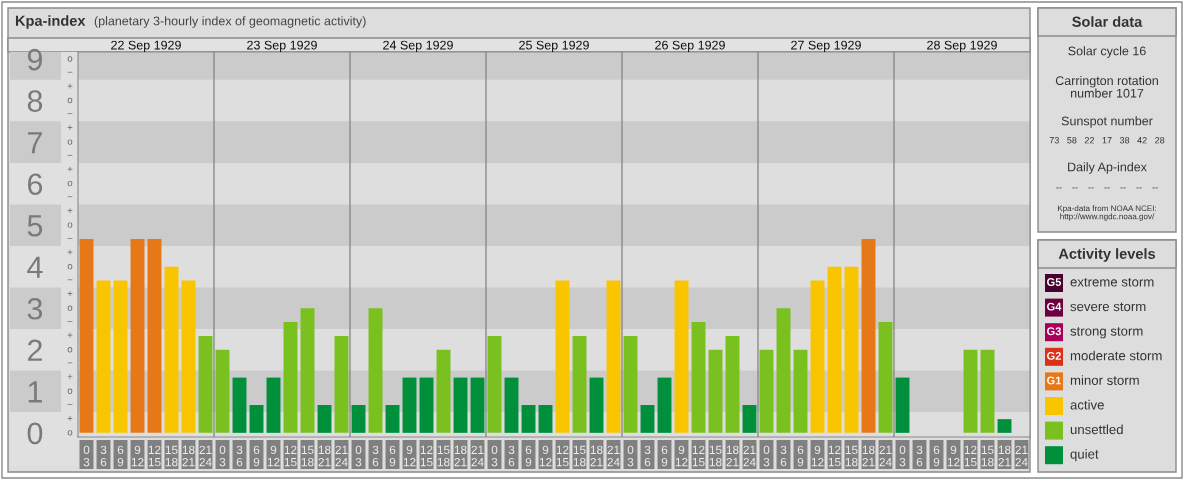  What do you see at coordinates (34, 350) in the screenshot?
I see `y-tick-label: 2` at bounding box center [34, 350].